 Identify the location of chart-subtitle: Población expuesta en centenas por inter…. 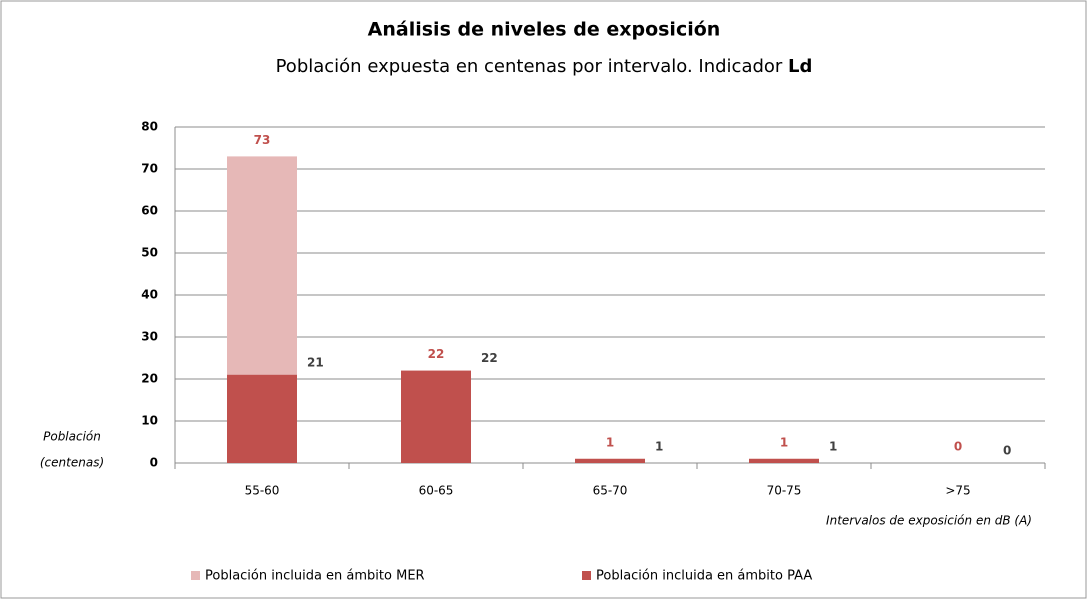
(544, 66).